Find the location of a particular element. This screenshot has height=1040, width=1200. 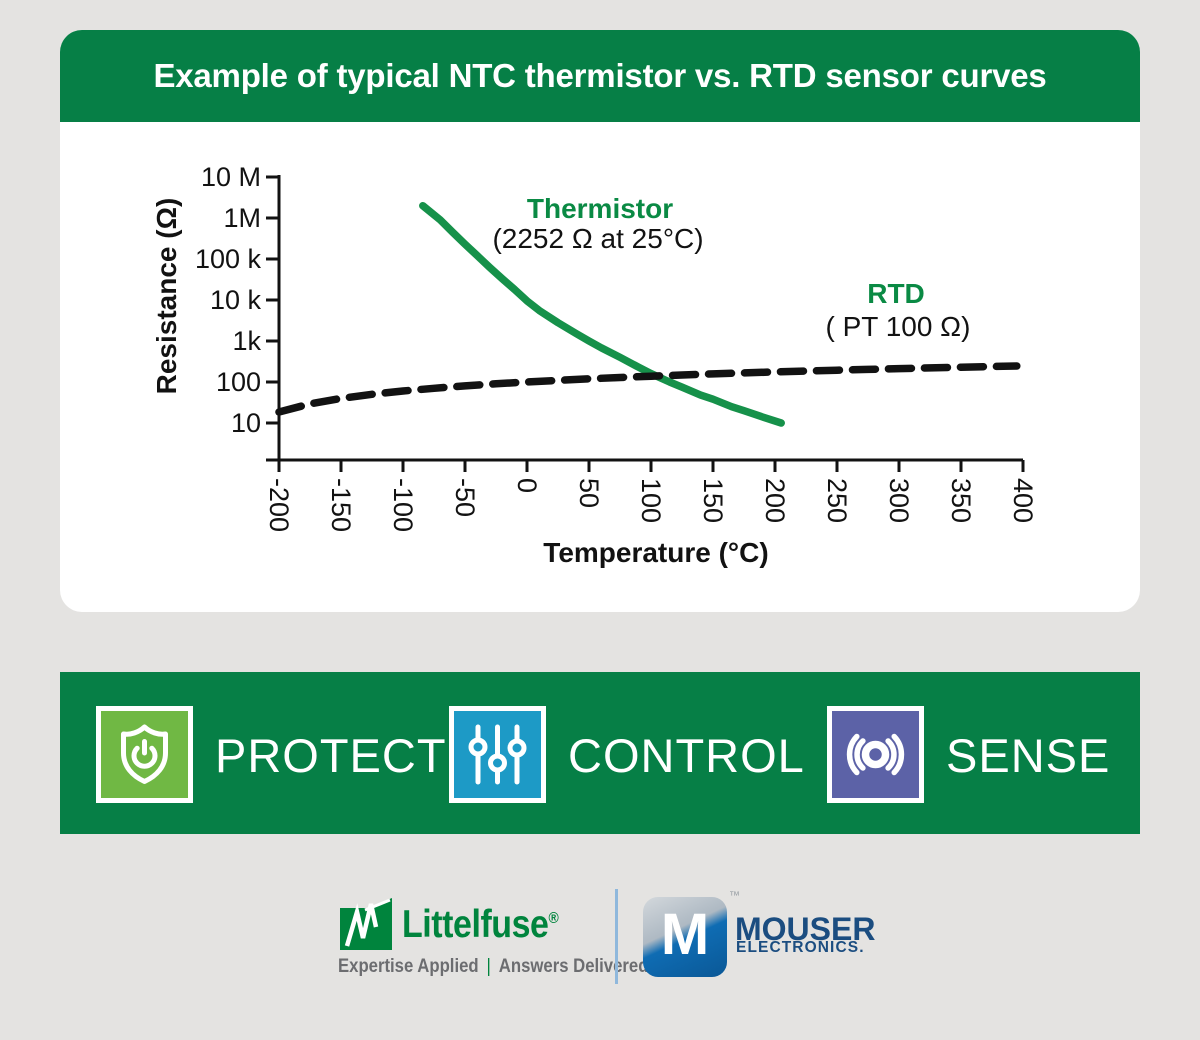

footer-logo-divider is located at coordinates (616, 936).